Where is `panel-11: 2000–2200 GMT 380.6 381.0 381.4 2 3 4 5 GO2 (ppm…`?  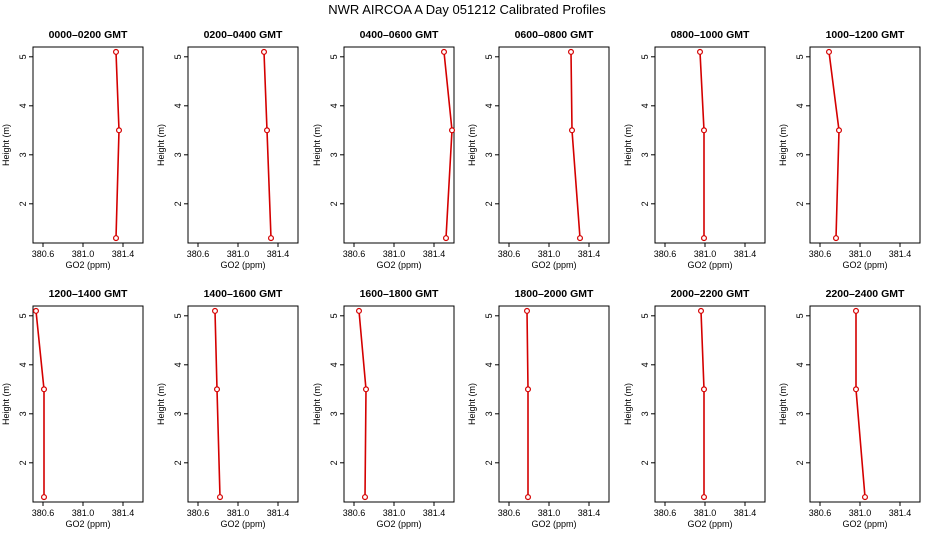 panel-11: 2000–2200 GMT 380.6 381.0 381.4 2 3 4 5 GO2 (ppm… is located at coordinates (694, 408).